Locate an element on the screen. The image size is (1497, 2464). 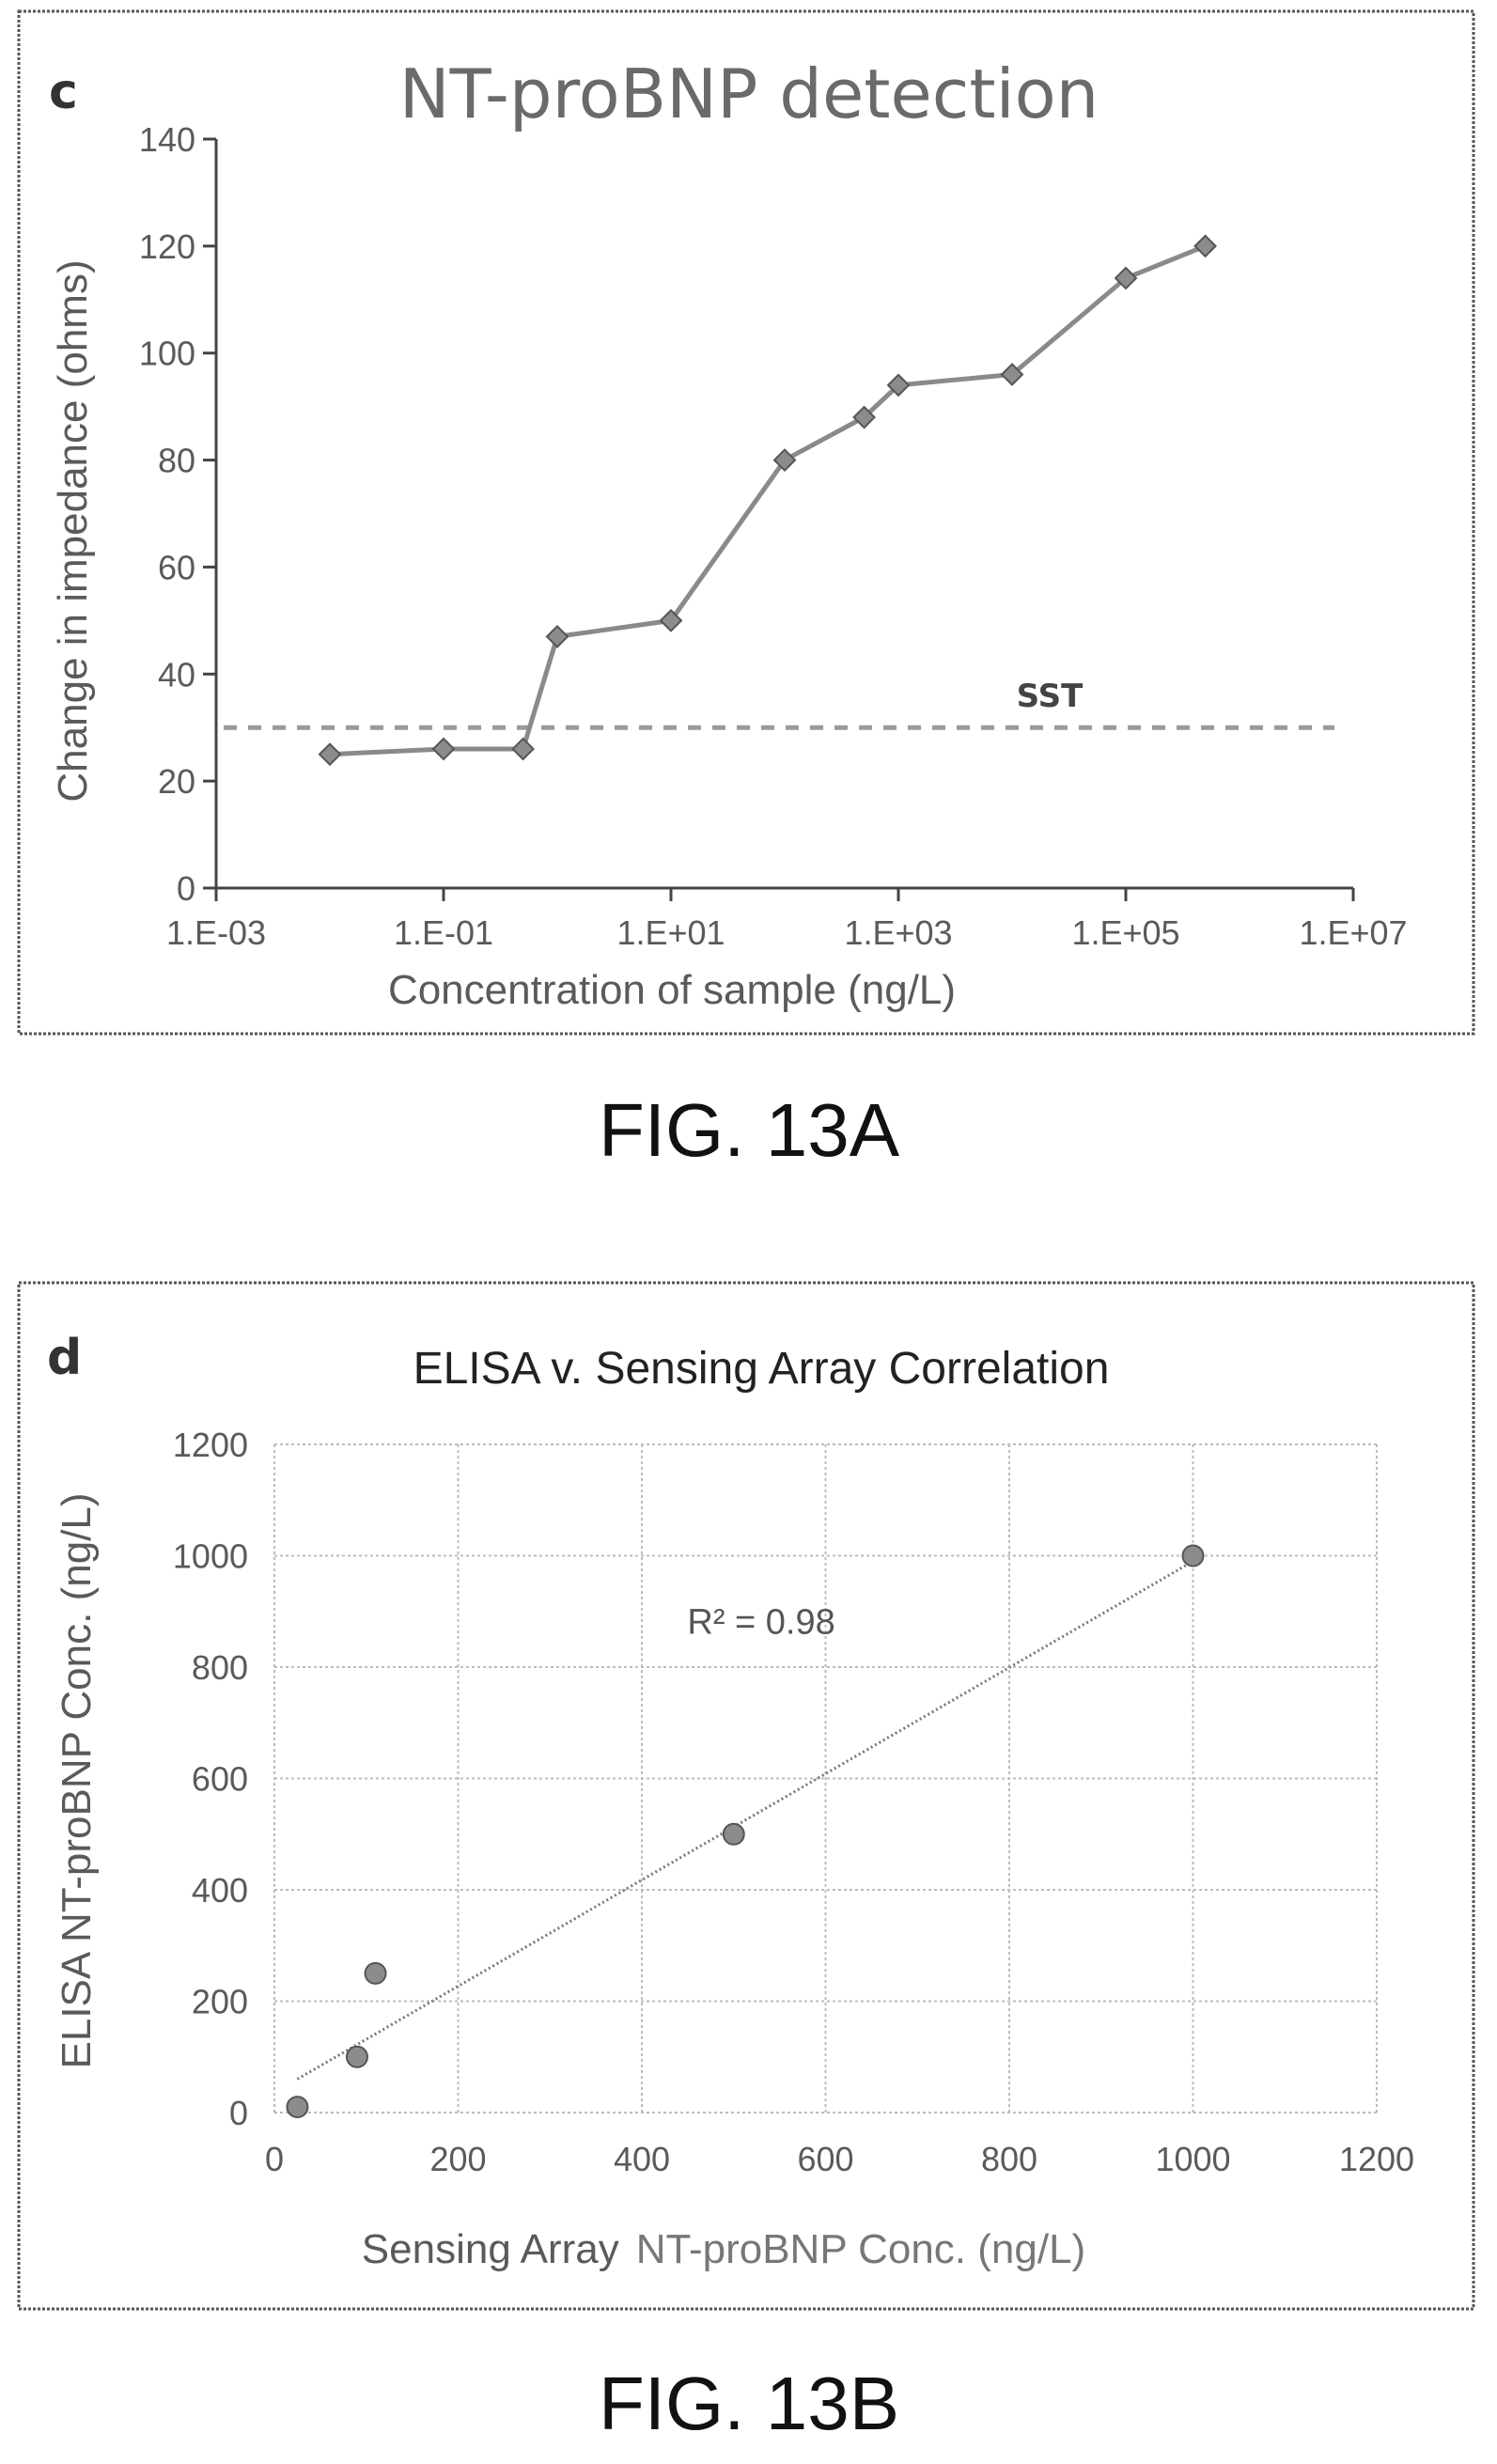
chart-a-x-tick-label: 1.E-01 is located at coordinates (444, 932).